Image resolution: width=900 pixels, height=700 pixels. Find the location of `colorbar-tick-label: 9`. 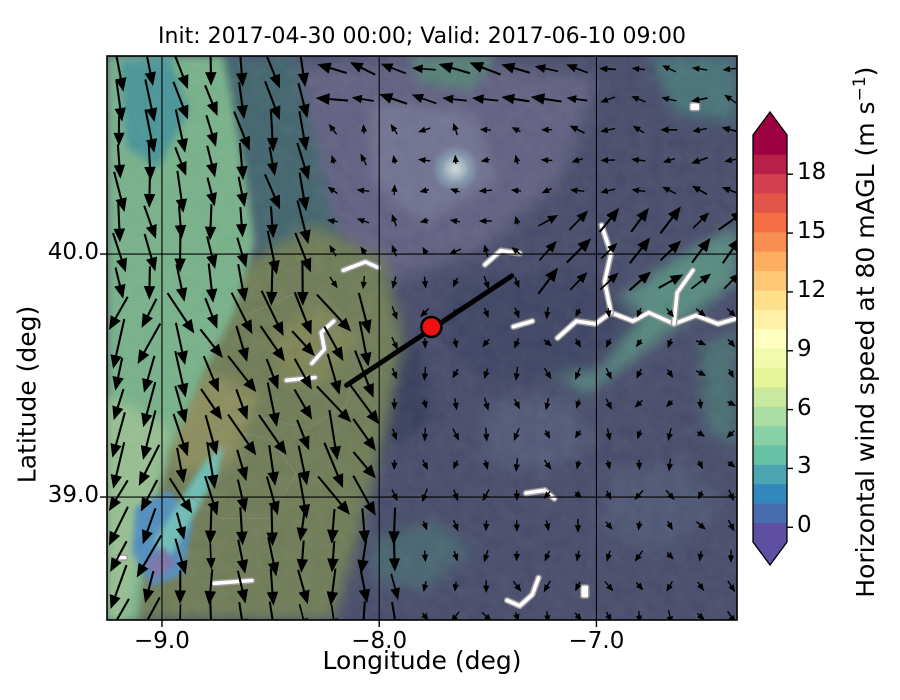

colorbar-tick-label: 9 is located at coordinates (804, 348).